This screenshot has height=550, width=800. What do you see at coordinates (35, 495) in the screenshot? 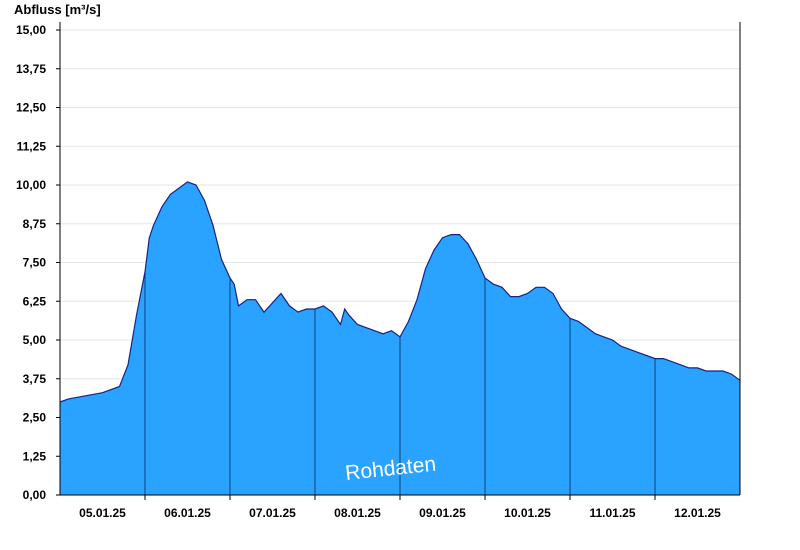
I see `y-tick-label: 0,00` at bounding box center [35, 495].